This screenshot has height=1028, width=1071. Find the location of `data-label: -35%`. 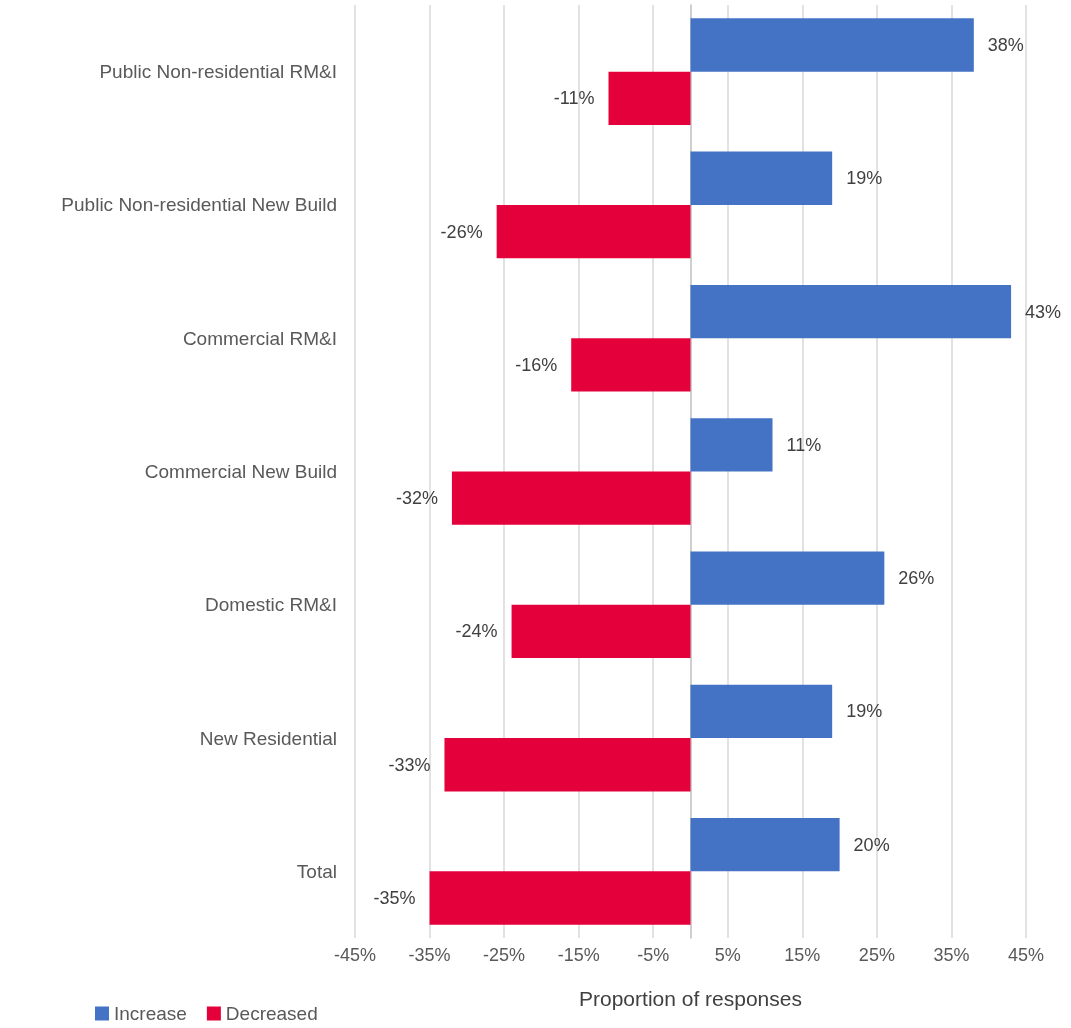

data-label: -35% is located at coordinates (394, 898).